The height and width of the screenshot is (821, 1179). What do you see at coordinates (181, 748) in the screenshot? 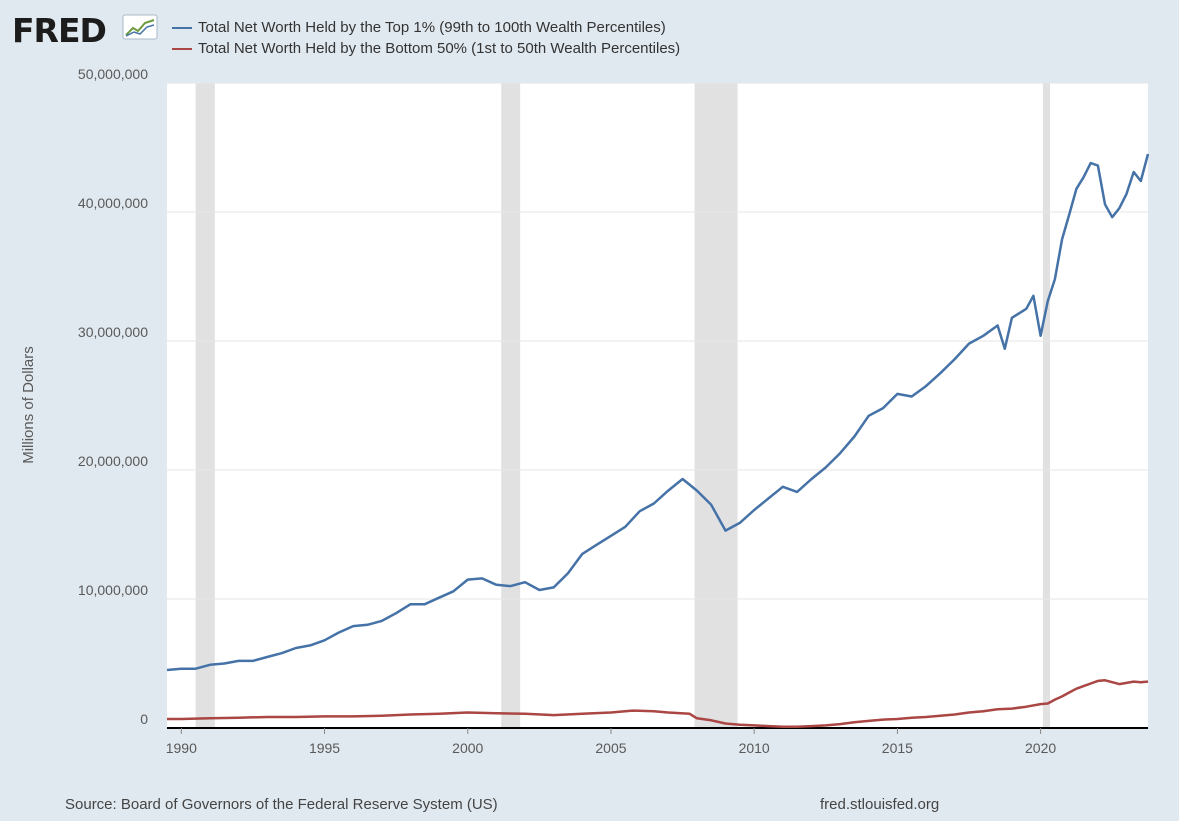
I see `x-tick-label: 1990` at bounding box center [181, 748].